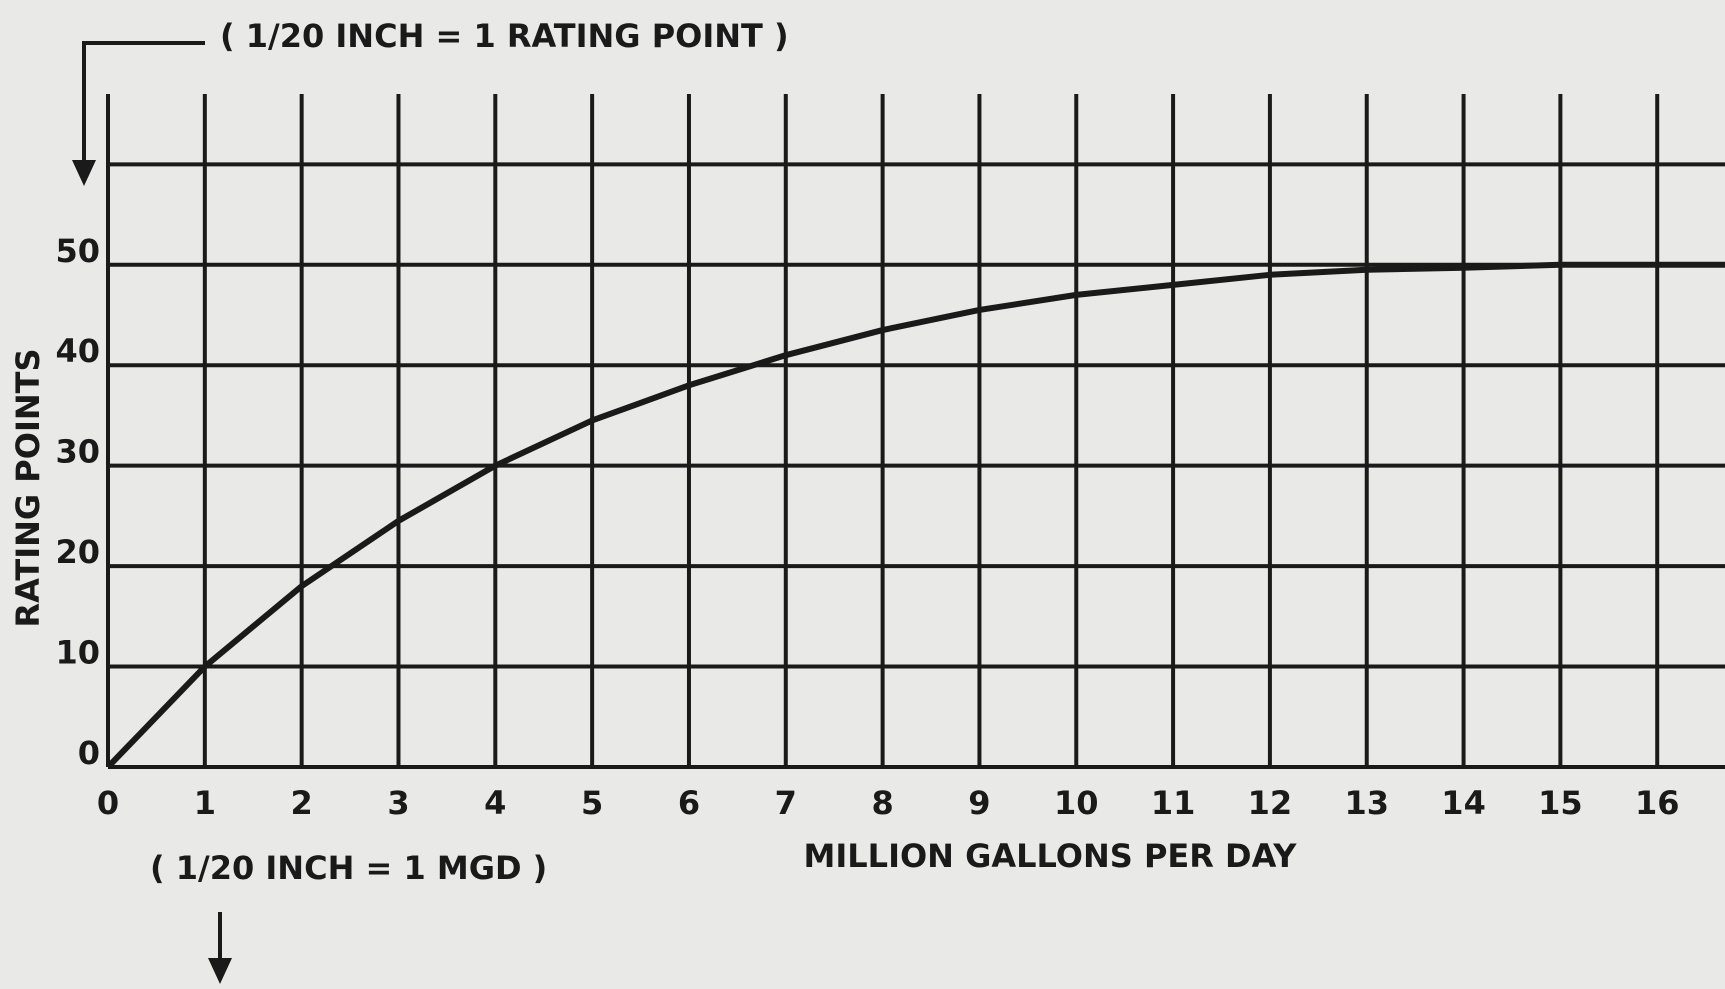 This screenshot has height=989, width=1725. Describe the element at coordinates (1173, 803) in the screenshot. I see `x-tick-label: 11` at that location.